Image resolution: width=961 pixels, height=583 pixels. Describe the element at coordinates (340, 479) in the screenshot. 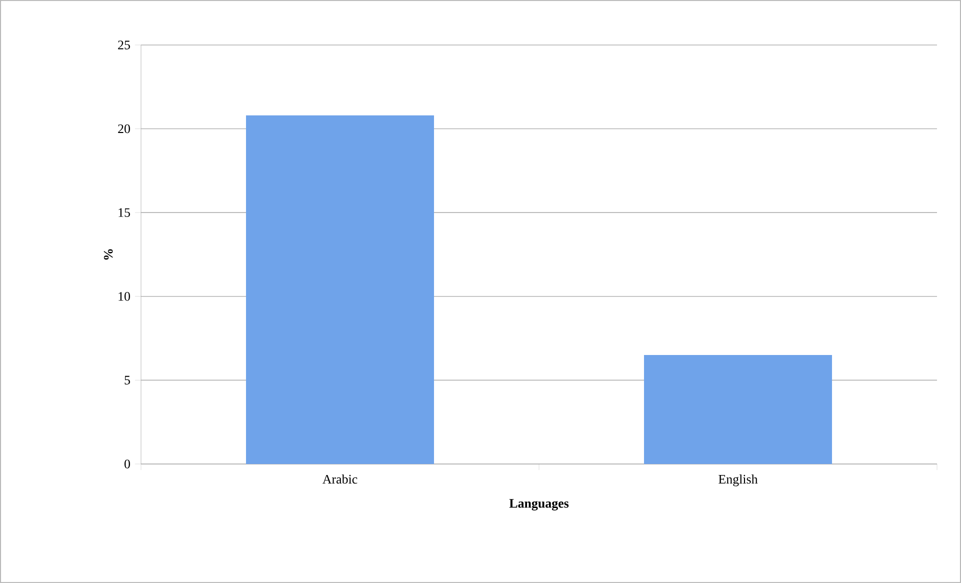

I see `x-tick-label: Arabic` at that location.